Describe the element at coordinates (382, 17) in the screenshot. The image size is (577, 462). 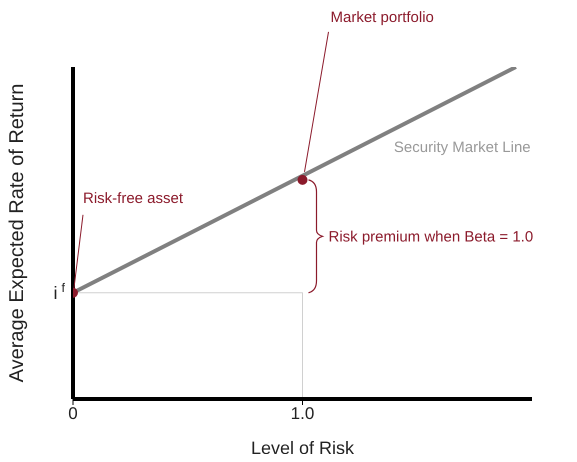
I see `text: Market portfolio` at that location.